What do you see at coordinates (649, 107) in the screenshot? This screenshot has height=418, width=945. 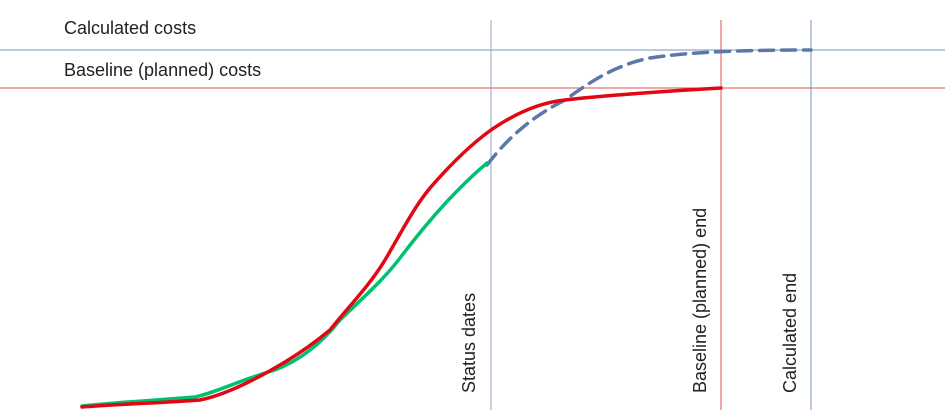 I see `forecast-cost-curve` at bounding box center [649, 107].